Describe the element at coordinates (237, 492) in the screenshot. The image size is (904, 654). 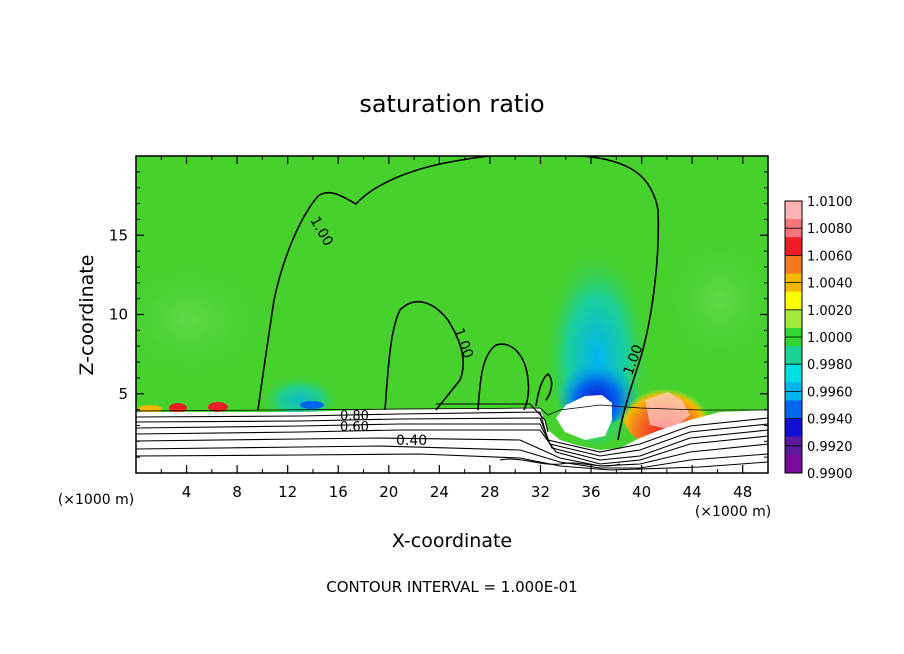
I see `x-tick-label: 8` at that location.